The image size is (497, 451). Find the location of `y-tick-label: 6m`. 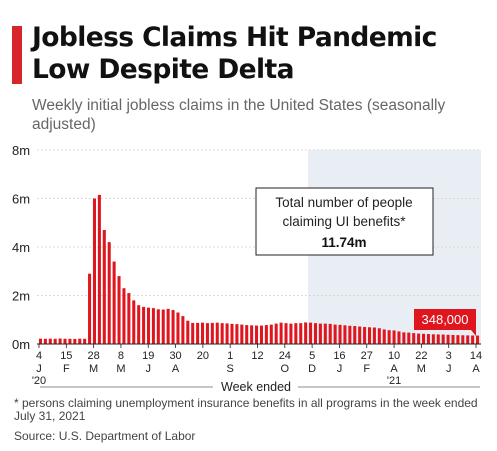

y-tick-label: 6m is located at coordinates (21, 199).